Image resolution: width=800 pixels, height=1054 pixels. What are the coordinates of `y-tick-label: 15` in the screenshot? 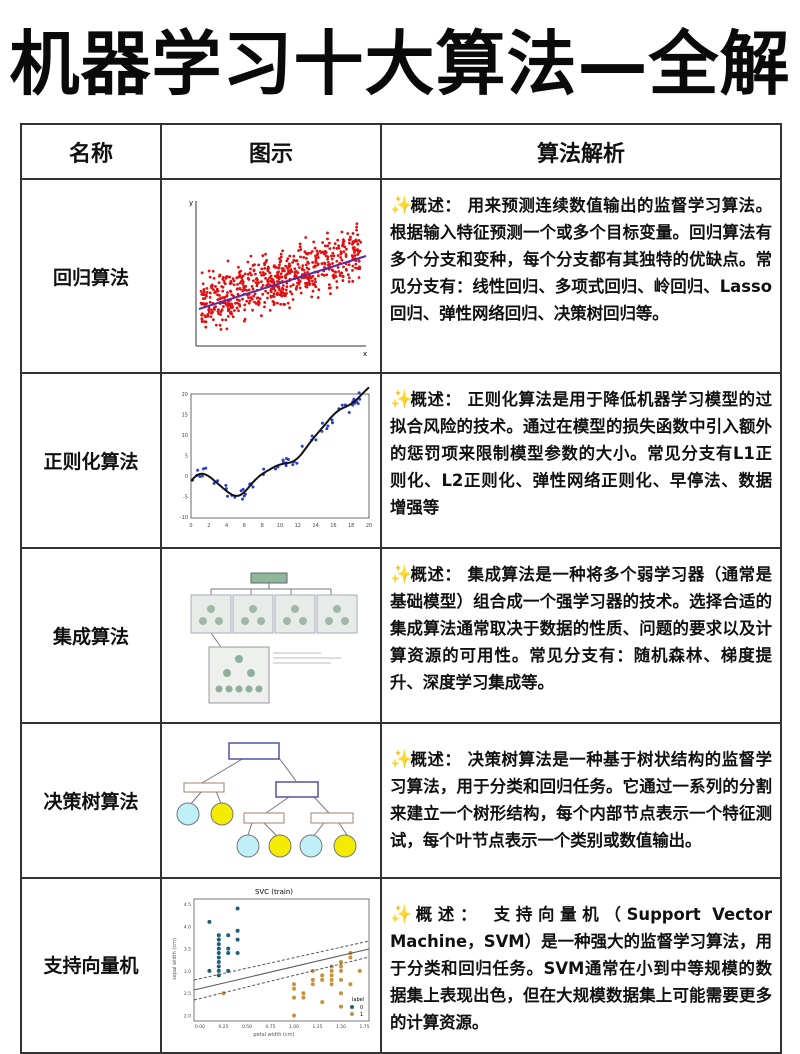 It's located at (184, 415).